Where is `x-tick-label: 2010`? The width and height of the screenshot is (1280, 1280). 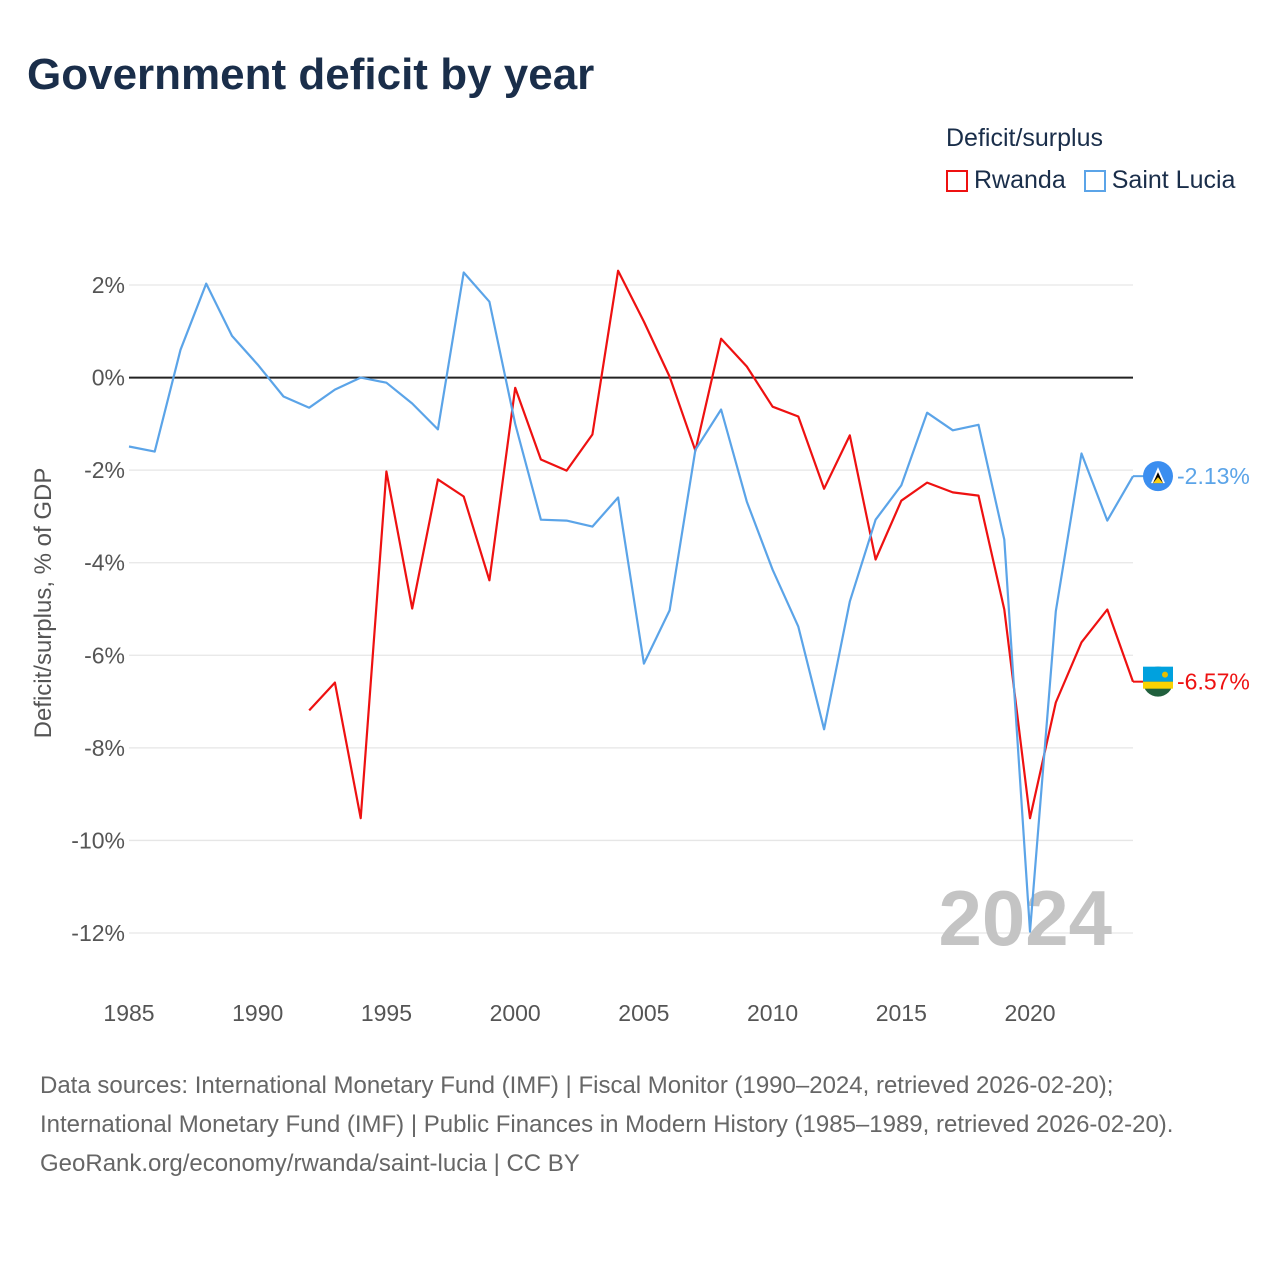
x-tick-label: 2010 is located at coordinates (772, 1013).